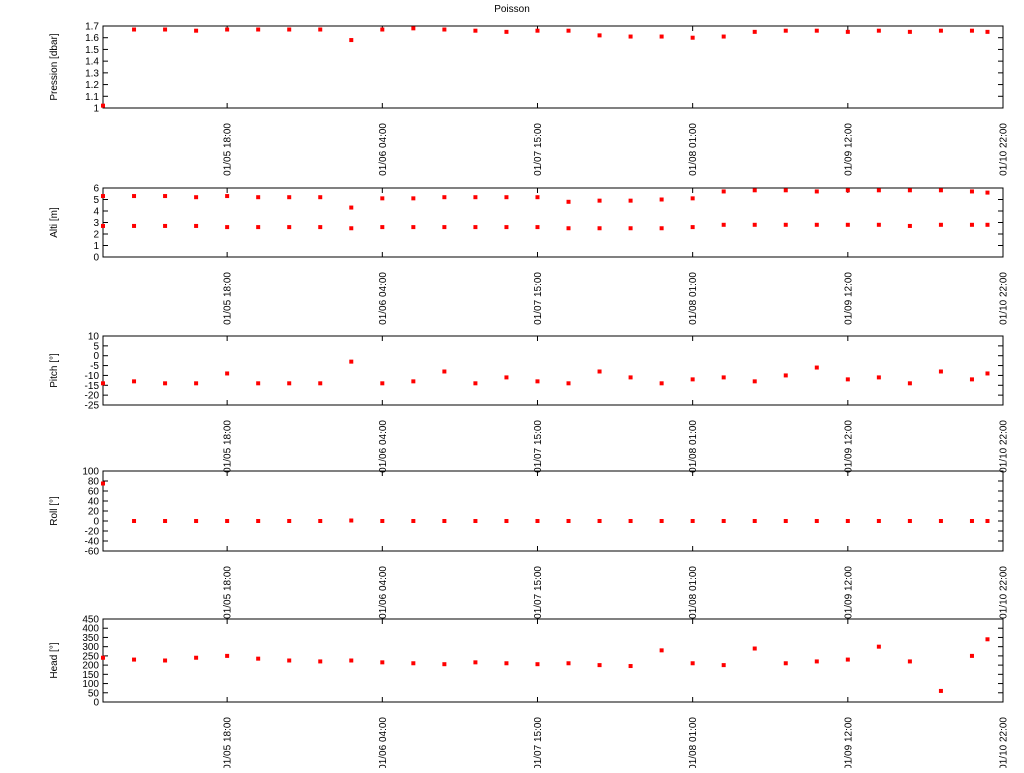 The height and width of the screenshot is (773, 1024). What do you see at coordinates (94, 337) in the screenshot?
I see `y-tick-label: 10` at bounding box center [94, 337].